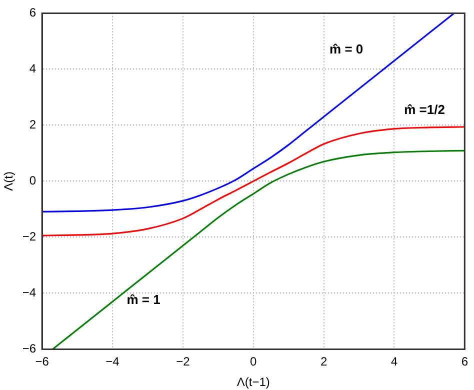 Image resolution: width=474 pixels, height=390 pixels. I want to click on x-tick-label: 0, so click(254, 361).